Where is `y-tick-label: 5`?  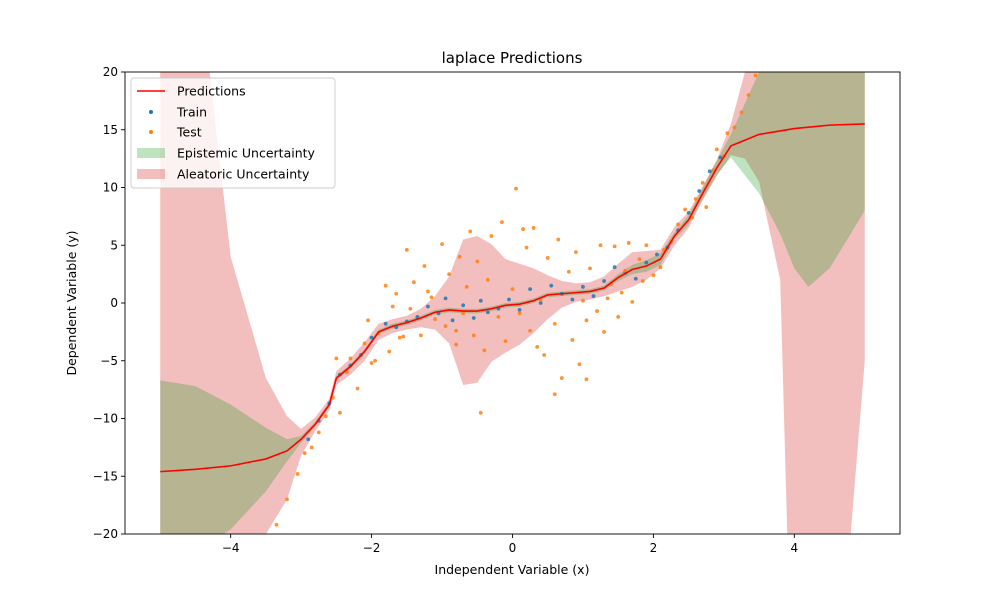 y-tick-label: 5 is located at coordinates (114, 245).